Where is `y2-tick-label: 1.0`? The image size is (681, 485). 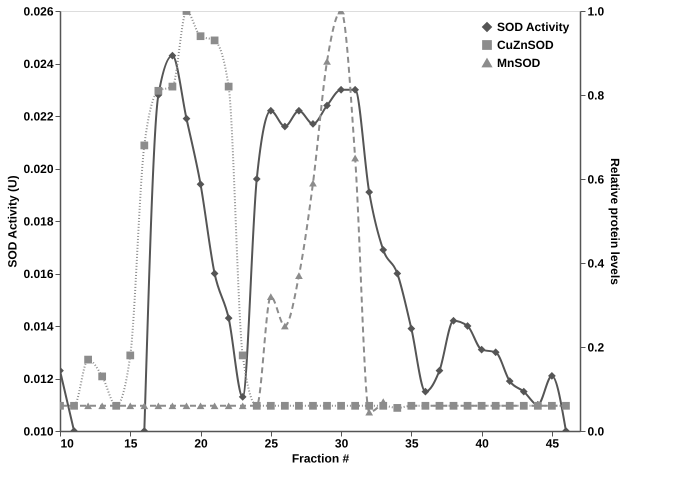 y2-tick-label: 1.0 is located at coordinates (596, 11).